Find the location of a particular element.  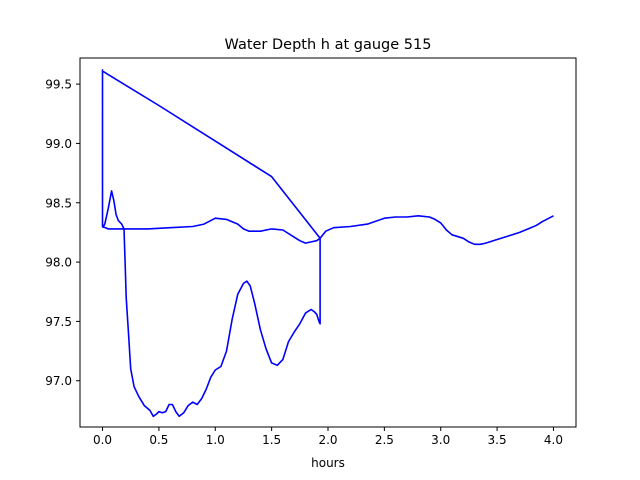

y-tick-label: 97.5 is located at coordinates (58, 322).